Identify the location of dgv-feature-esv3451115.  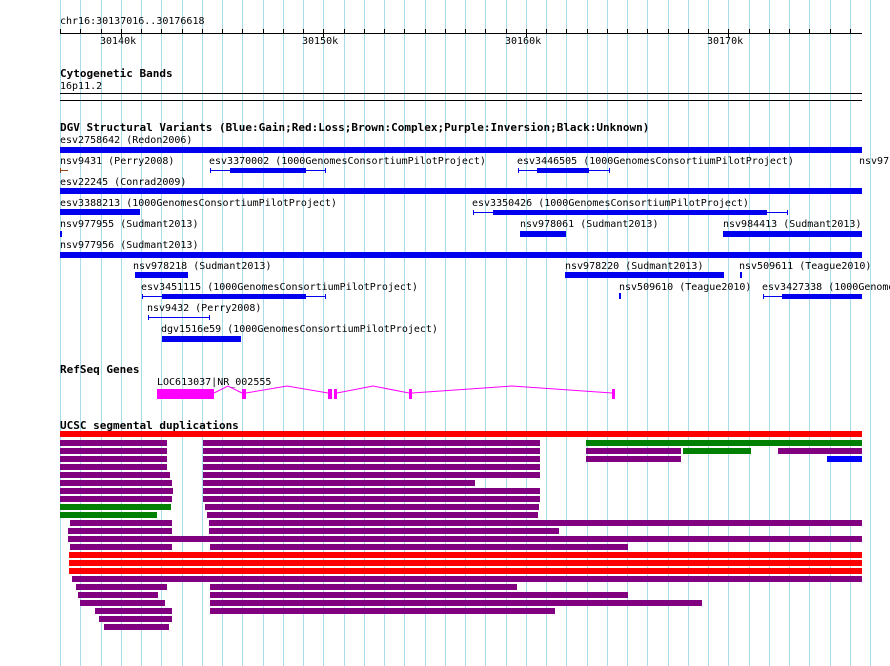
(234, 296).